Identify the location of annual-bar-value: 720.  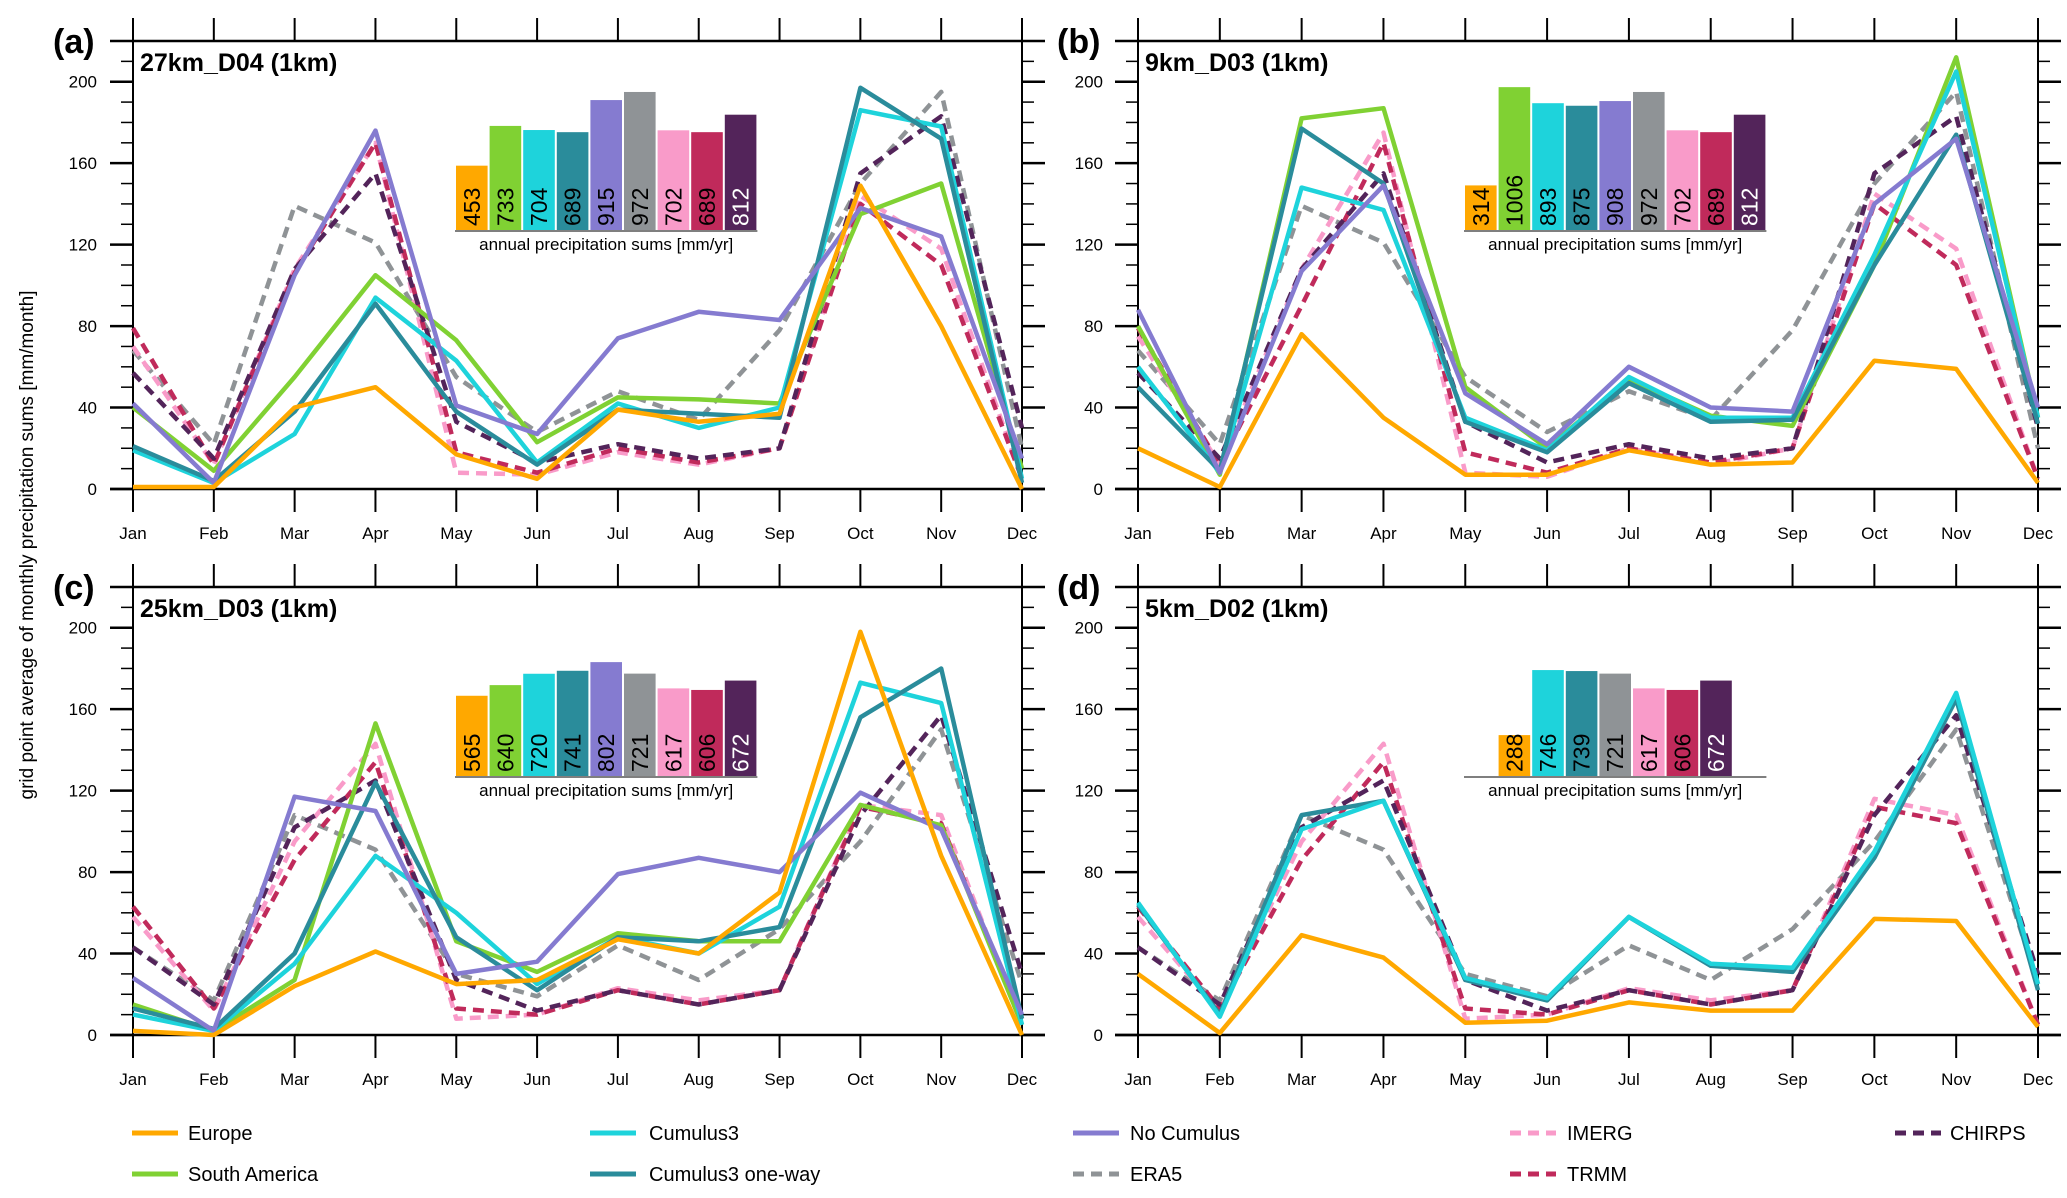
(539, 753).